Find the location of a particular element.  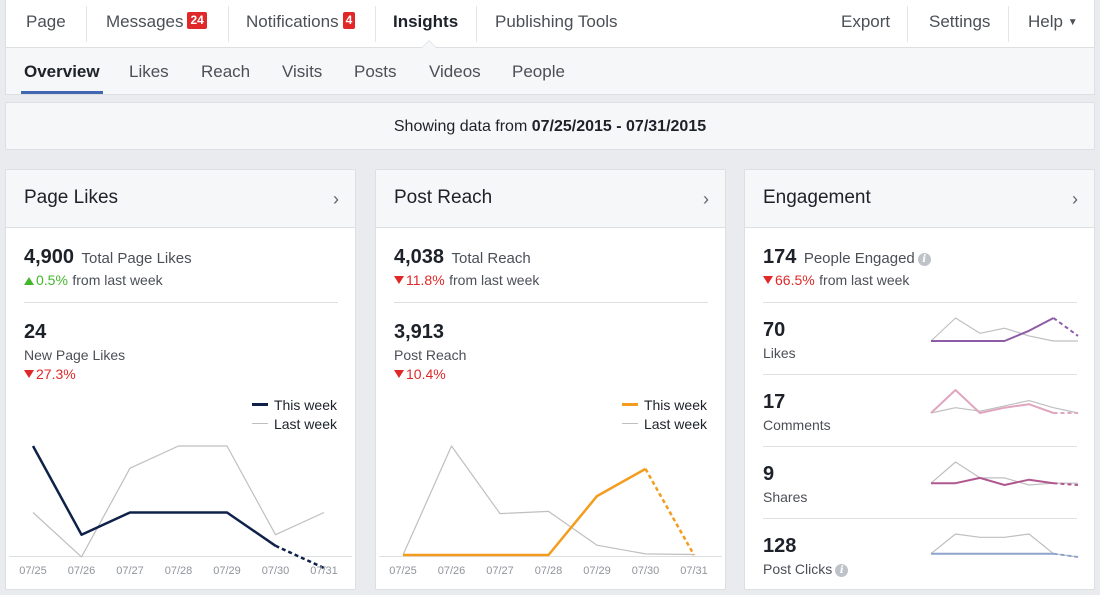

tab-posts: Posts is located at coordinates (375, 71).